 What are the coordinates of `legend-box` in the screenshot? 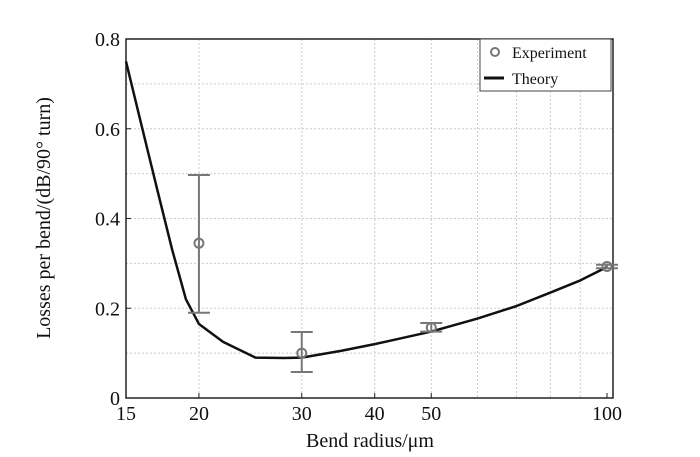 It's located at (545, 65).